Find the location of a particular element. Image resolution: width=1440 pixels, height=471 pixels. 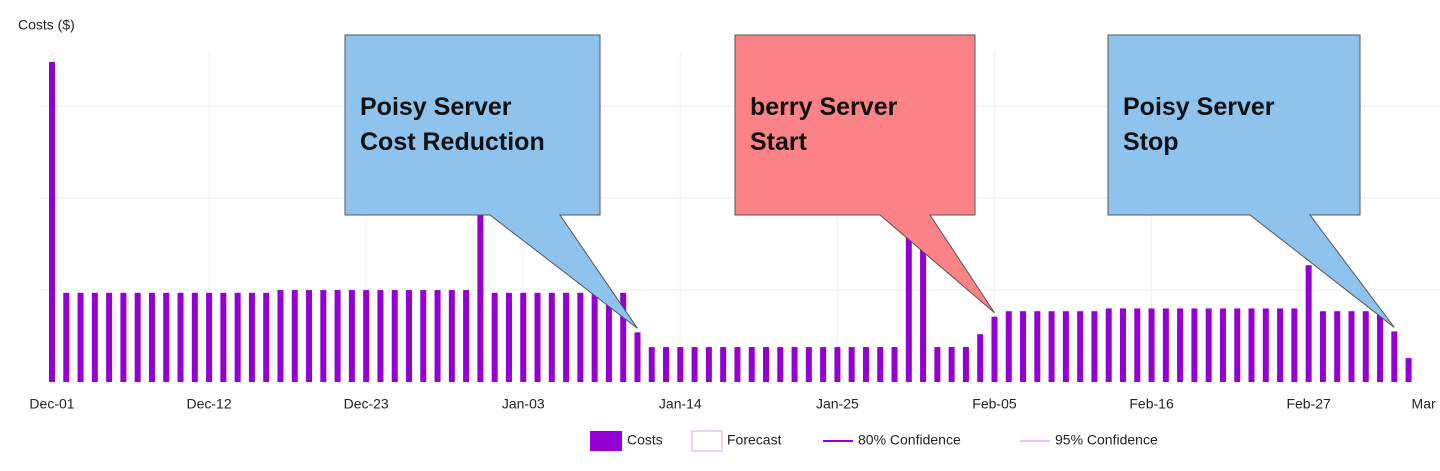

y-axis-label: Costs ($) is located at coordinates (46, 25).